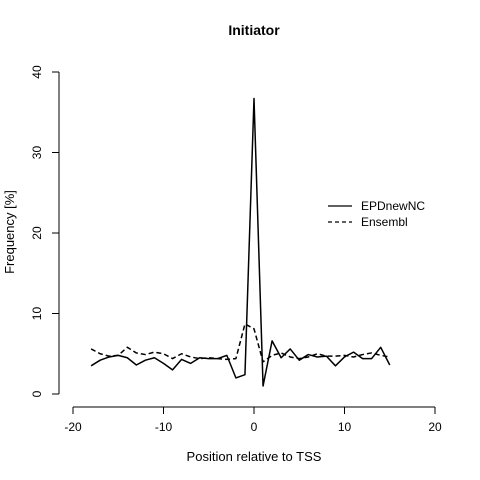 The height and width of the screenshot is (480, 480). What do you see at coordinates (37, 233) in the screenshot?
I see `y-tick-label: 20` at bounding box center [37, 233].